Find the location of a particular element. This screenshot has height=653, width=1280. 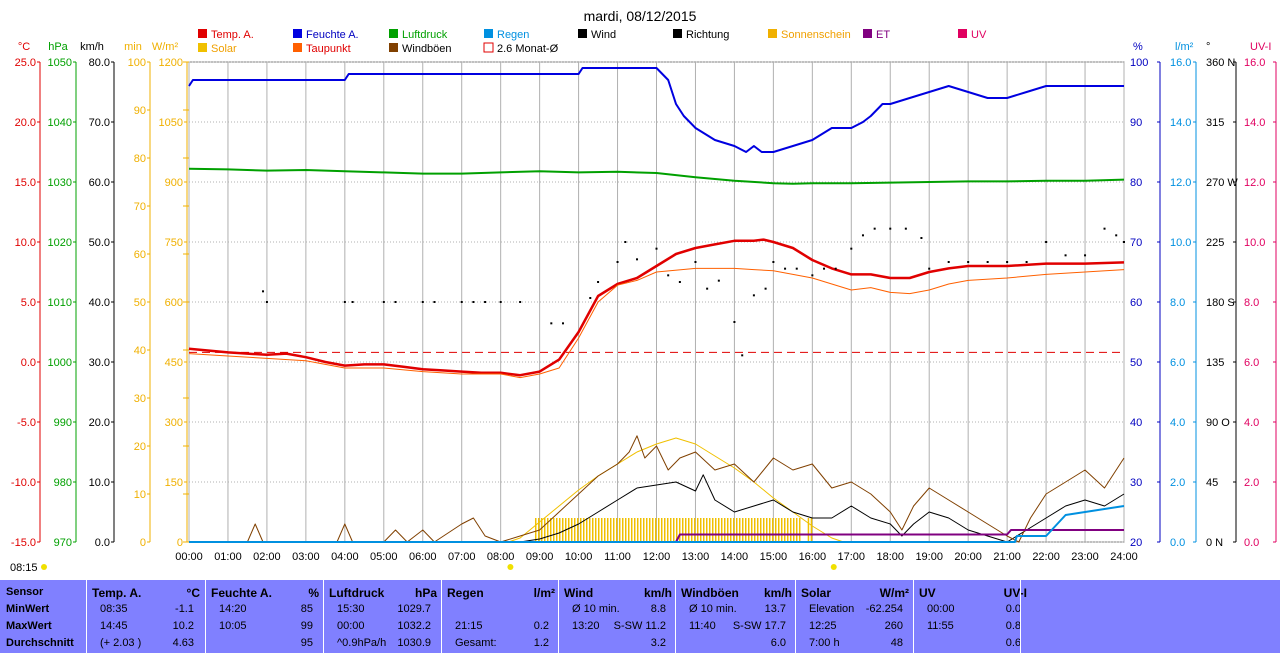

axis-label-temp: 0.0 is located at coordinates (28, 363).